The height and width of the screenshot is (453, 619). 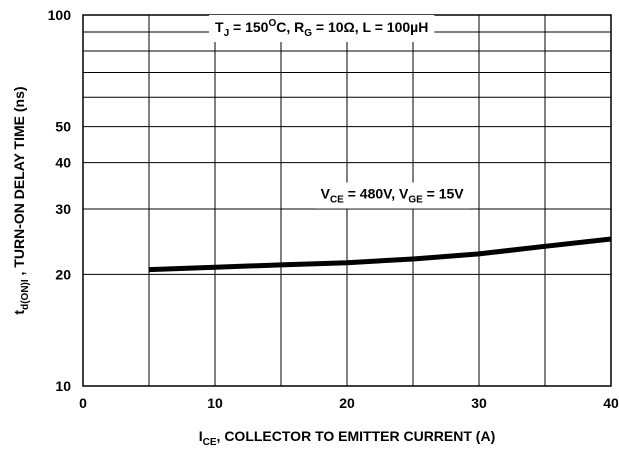 I want to click on x-tick-label: 10, so click(x=215, y=403).